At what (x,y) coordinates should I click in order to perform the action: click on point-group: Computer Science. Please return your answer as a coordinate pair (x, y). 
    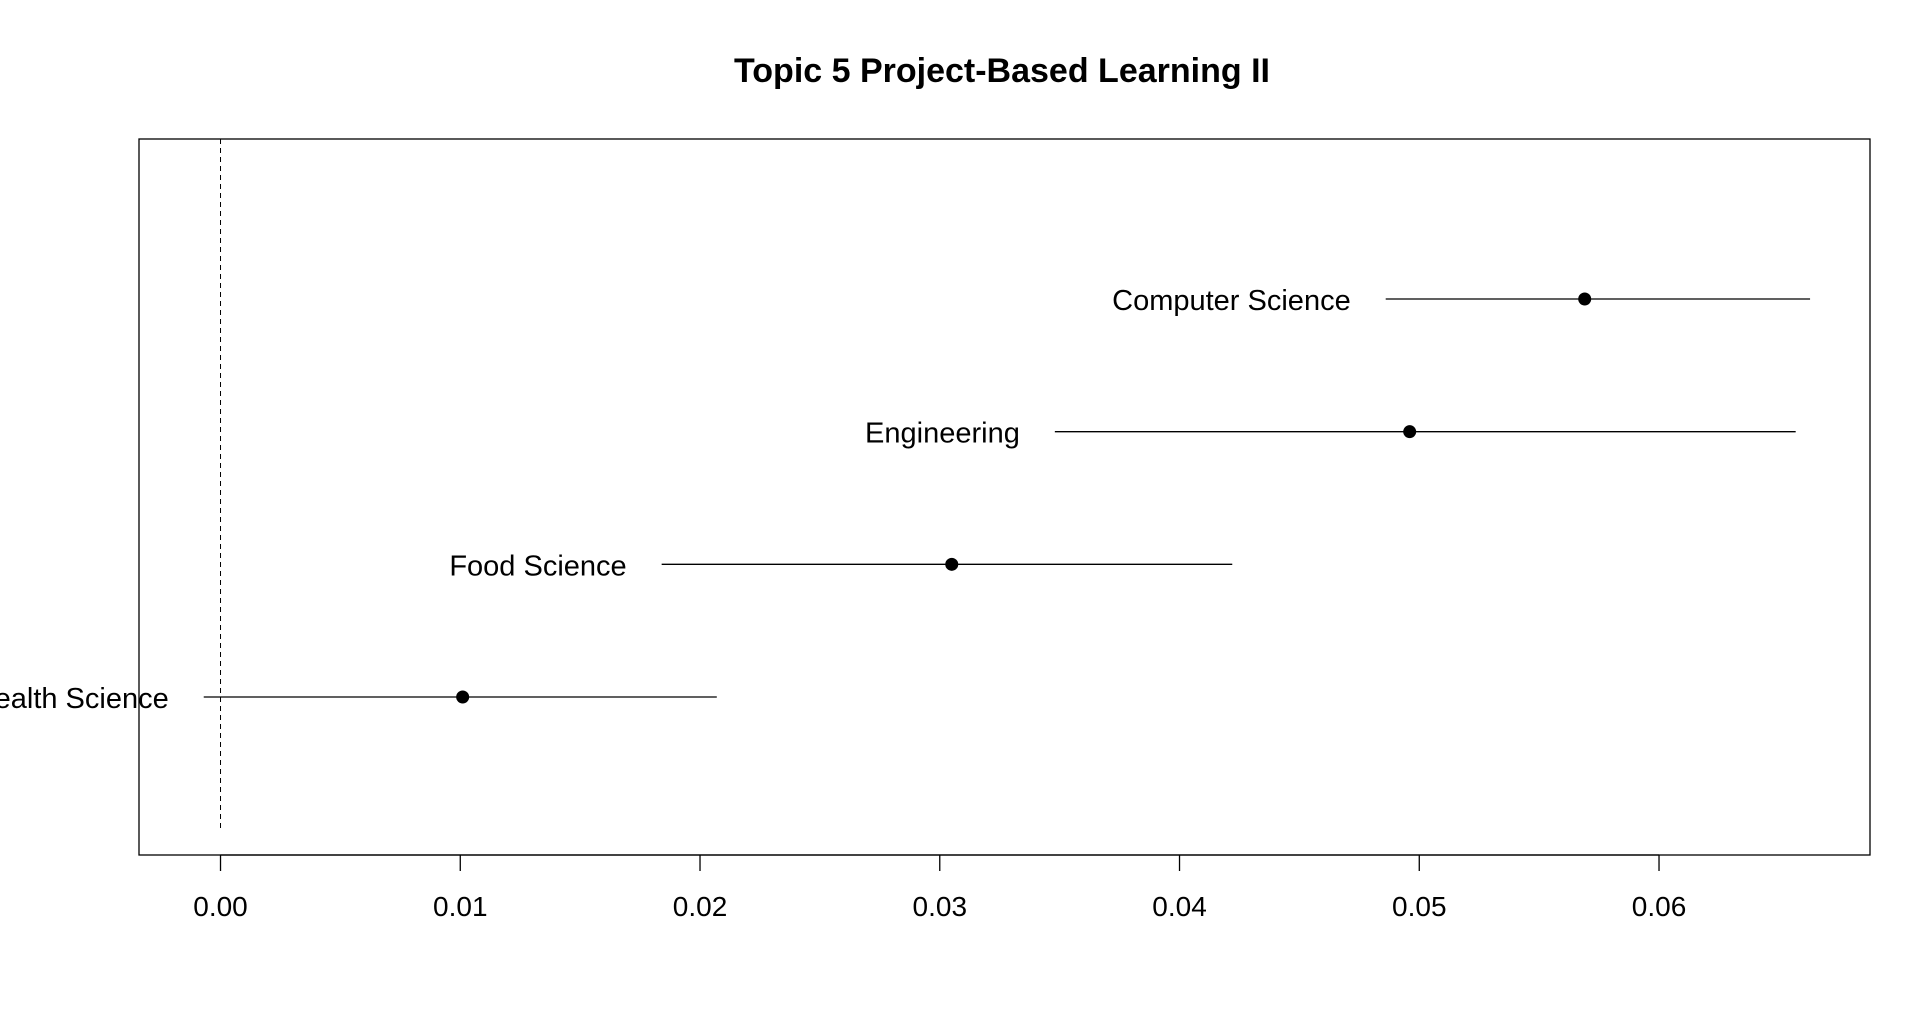
    Looking at the image, I should click on (1461, 301).